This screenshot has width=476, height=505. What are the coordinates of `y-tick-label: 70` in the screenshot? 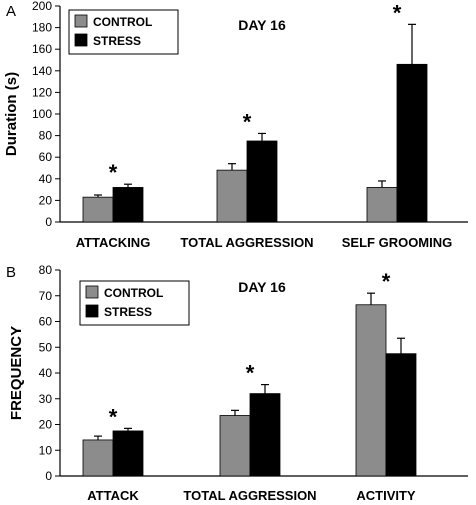 It's located at (46, 296).